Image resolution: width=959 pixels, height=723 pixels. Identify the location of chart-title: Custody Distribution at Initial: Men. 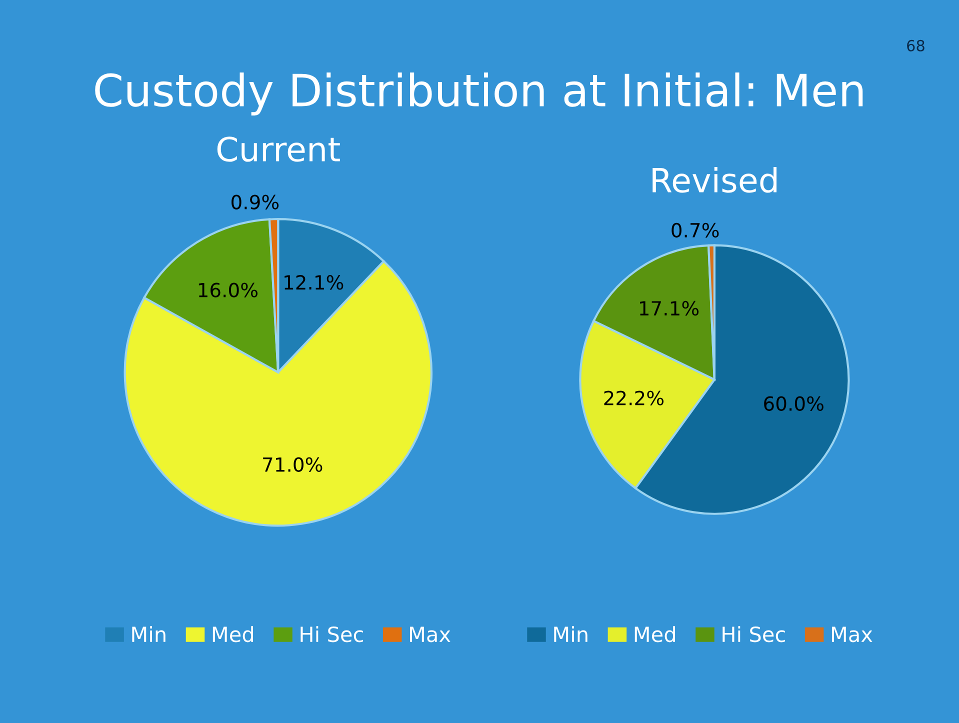
(479, 94).